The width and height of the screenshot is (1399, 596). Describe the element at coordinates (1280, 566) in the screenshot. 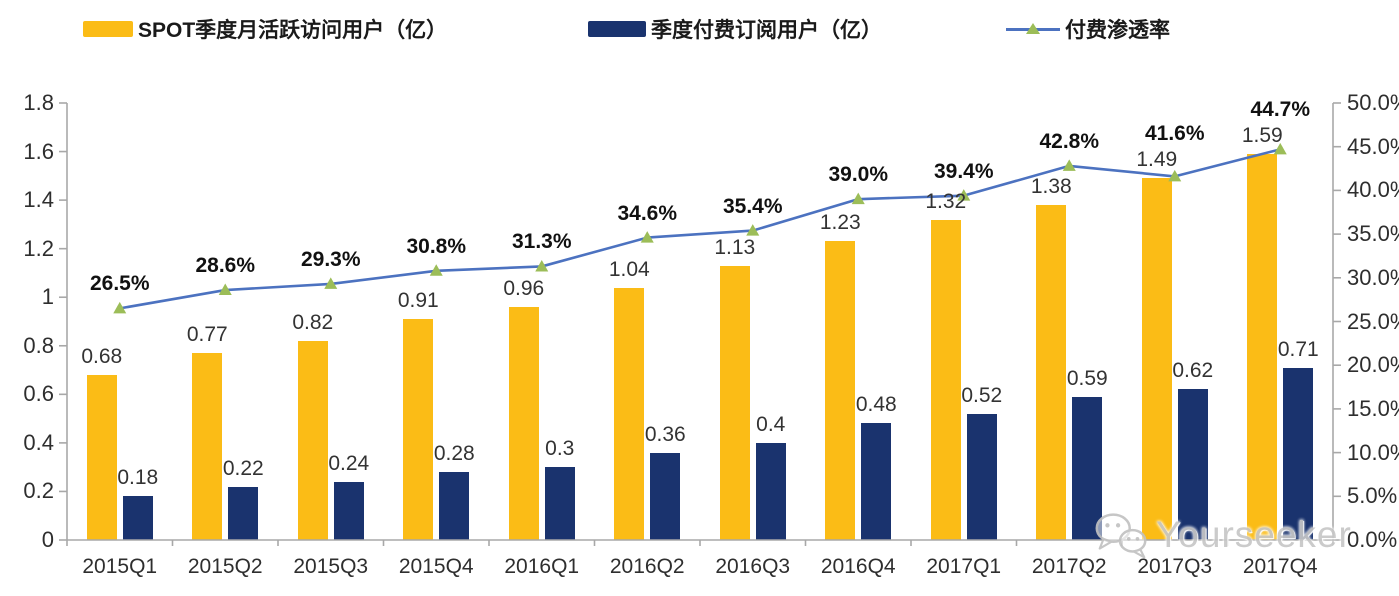

I see `x-axis-label-2017Q4: 2017Q4` at that location.